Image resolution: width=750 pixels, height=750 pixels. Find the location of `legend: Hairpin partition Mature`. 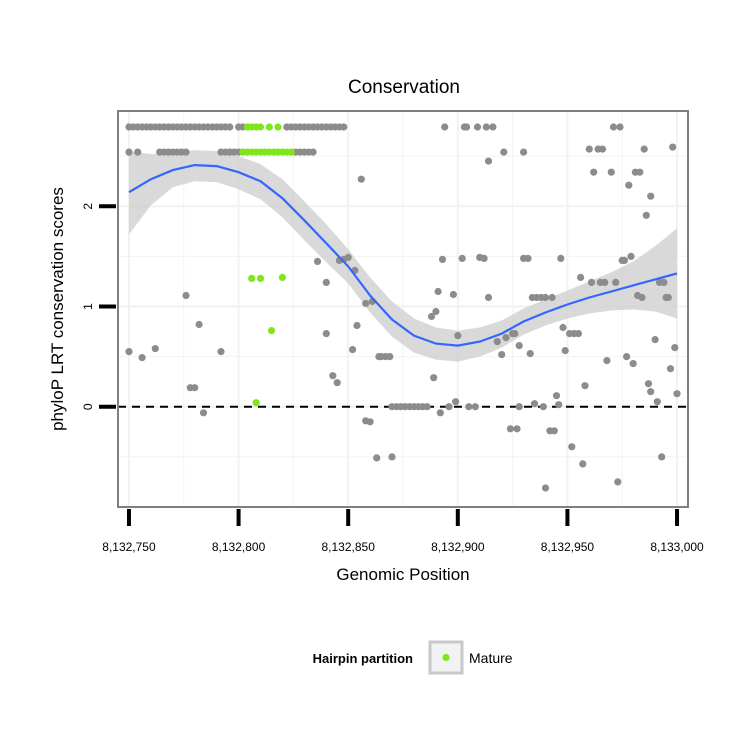

legend: Hairpin partition Mature is located at coordinates (413, 657).